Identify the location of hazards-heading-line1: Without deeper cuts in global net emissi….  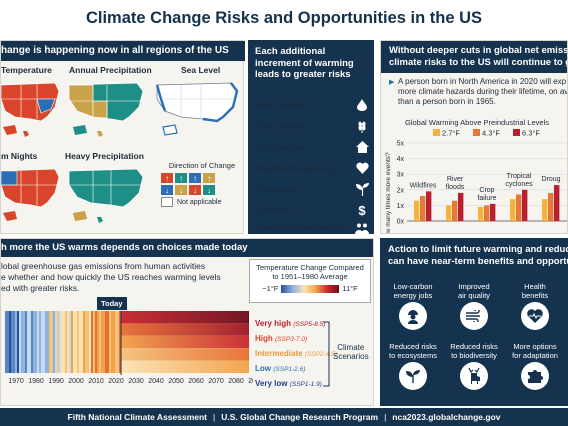
(478, 50).